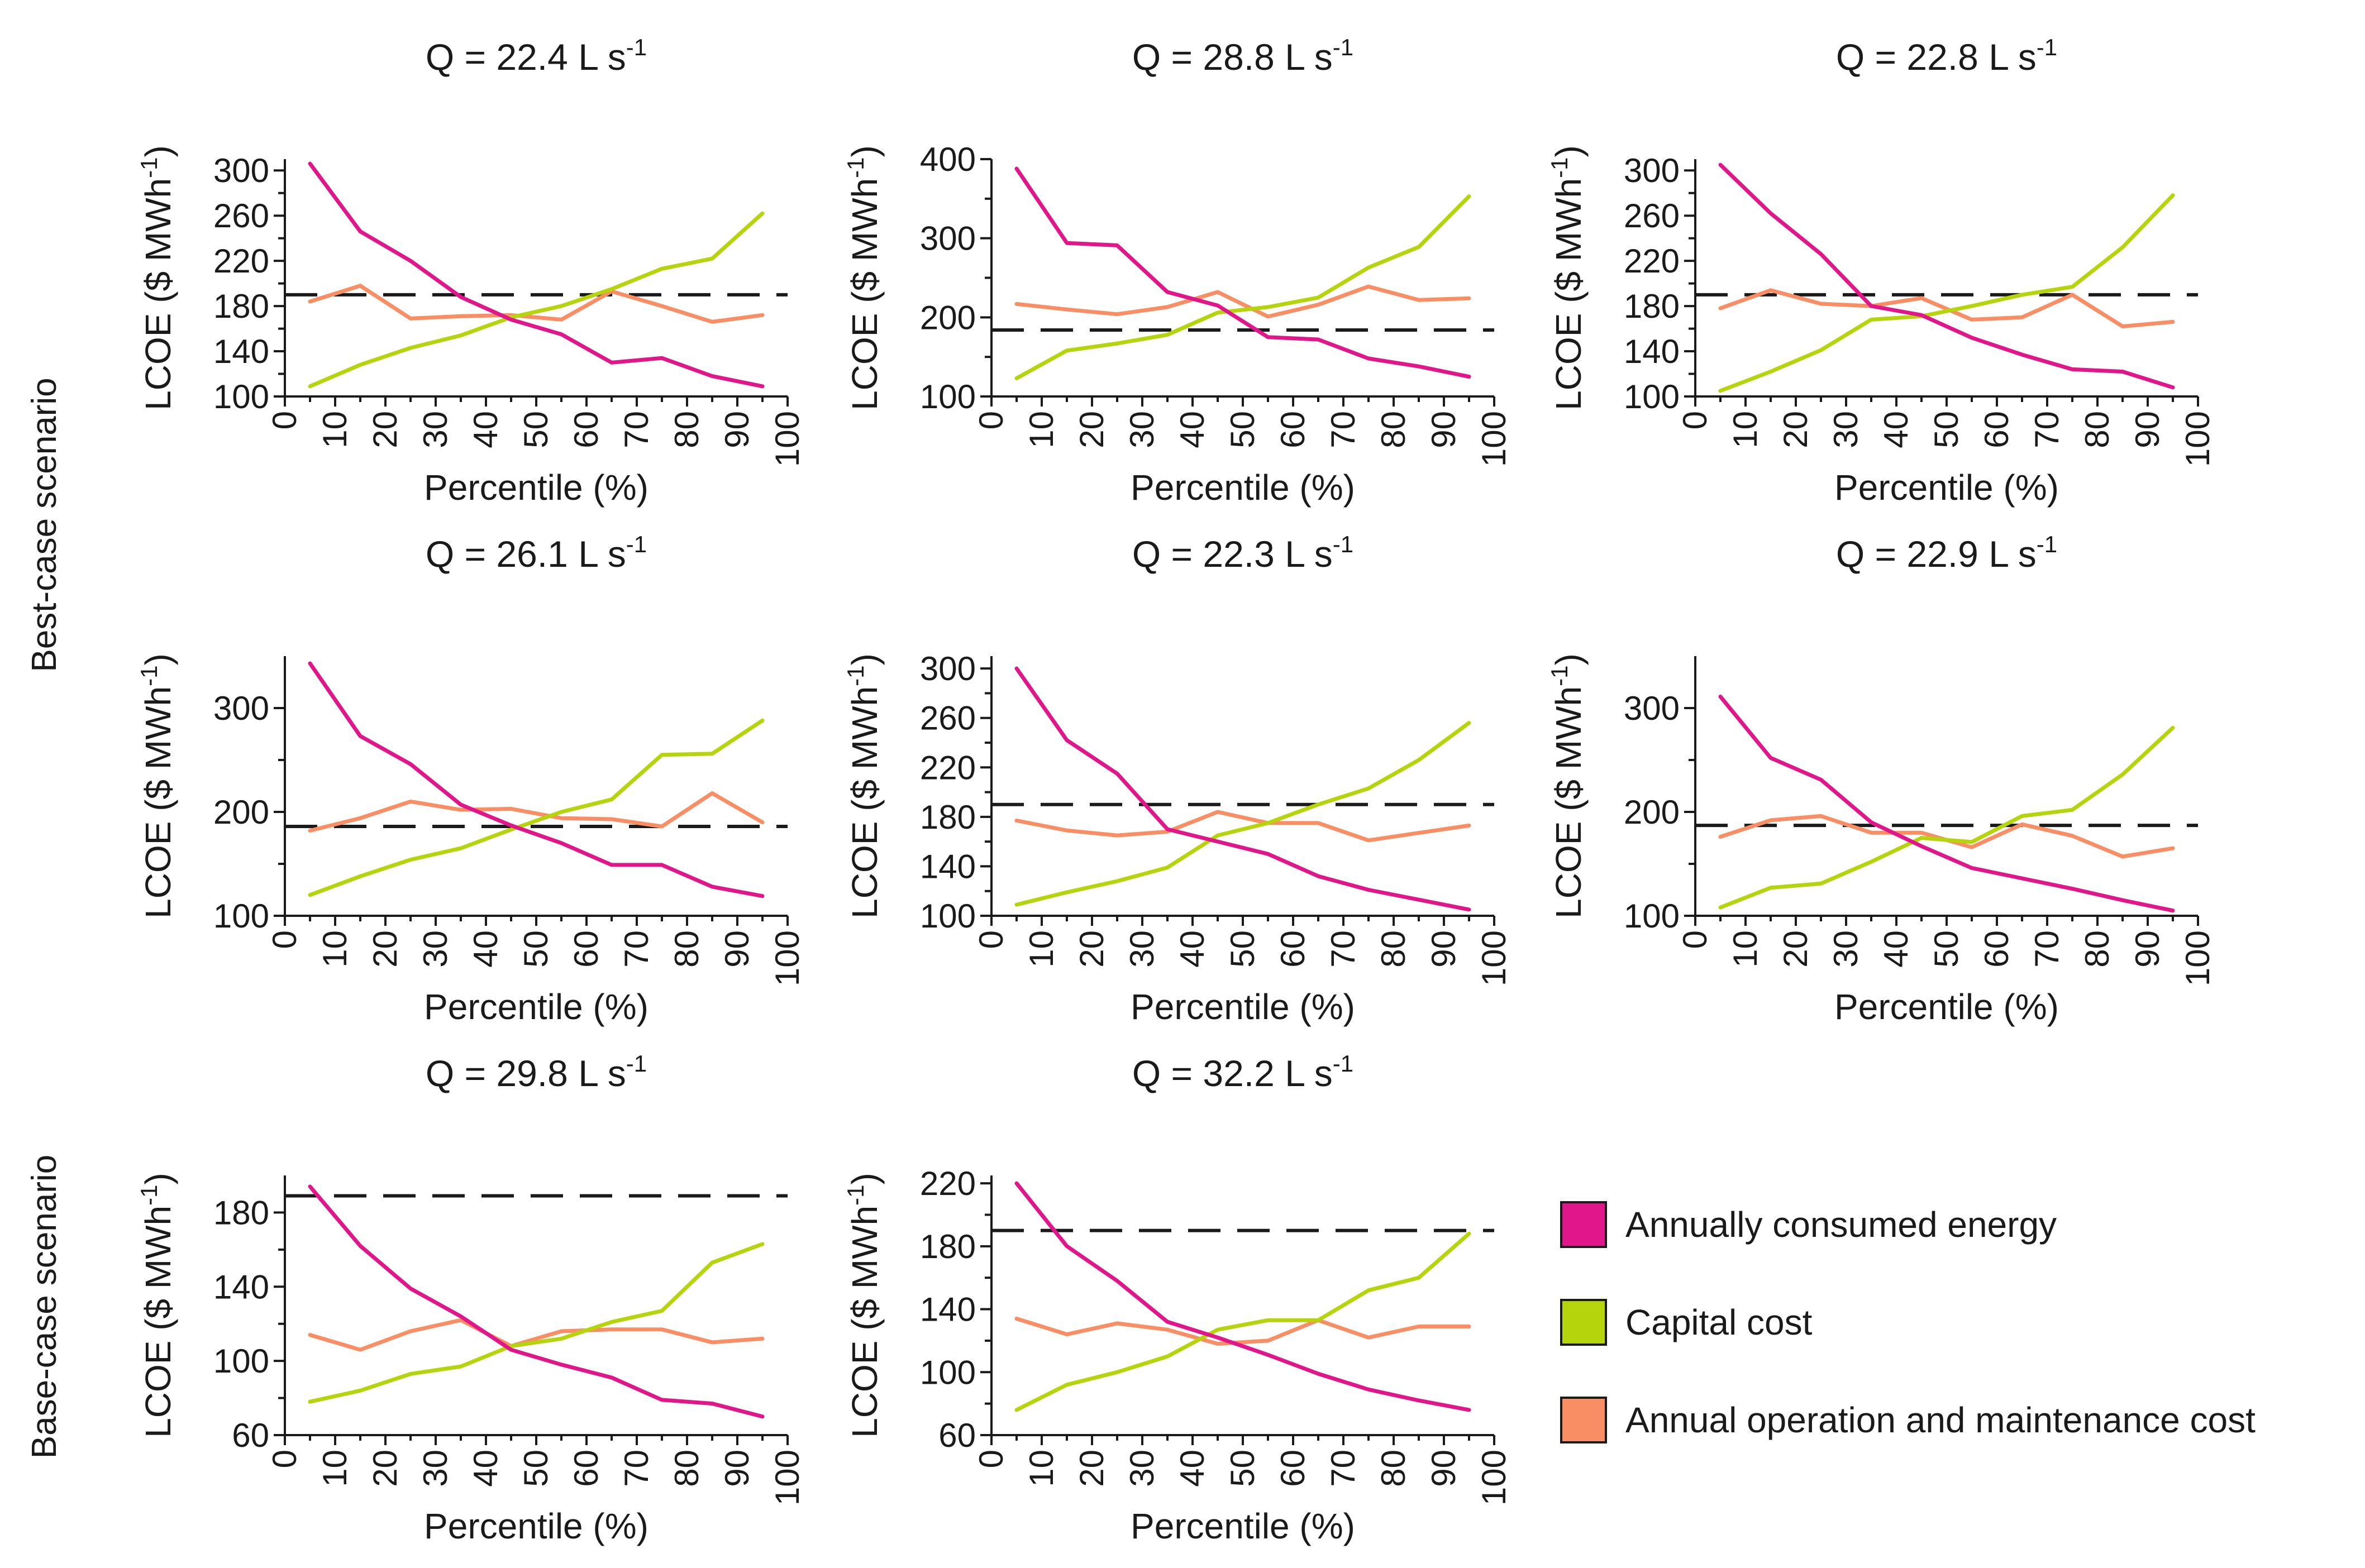 The image size is (2365, 1568). Describe the element at coordinates (2197, 439) in the screenshot. I see `panel-3-xtick-label-100: 100` at that location.